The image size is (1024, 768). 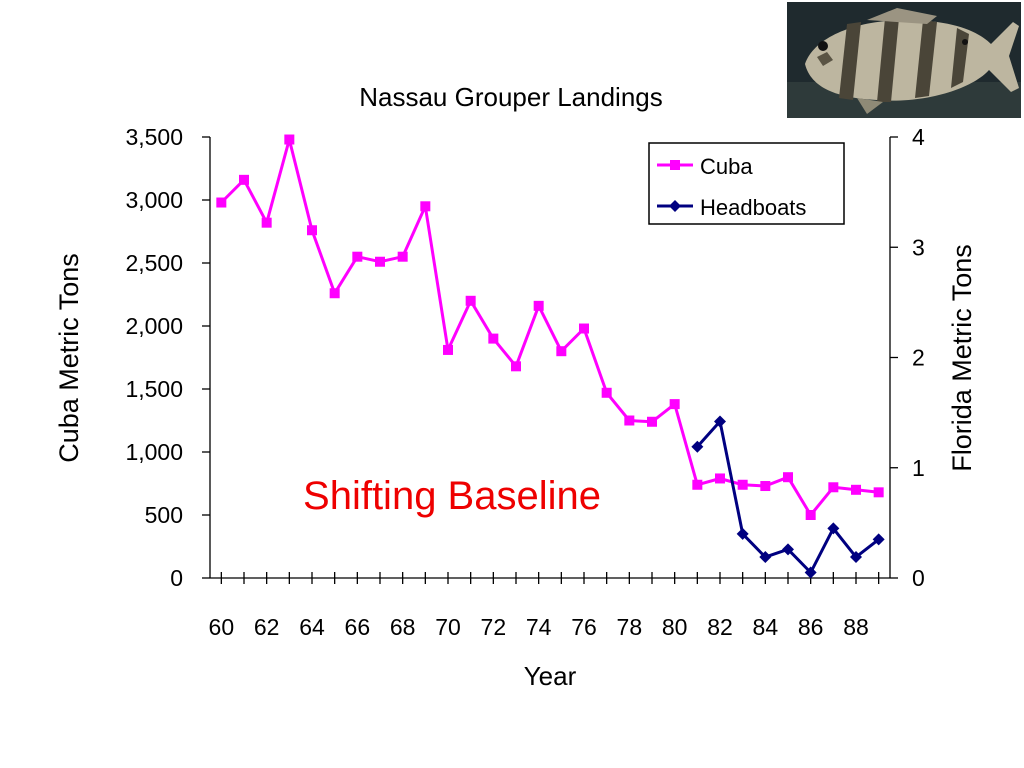 What do you see at coordinates (494, 627) in the screenshot?
I see `x-tick-label: 72` at bounding box center [494, 627].